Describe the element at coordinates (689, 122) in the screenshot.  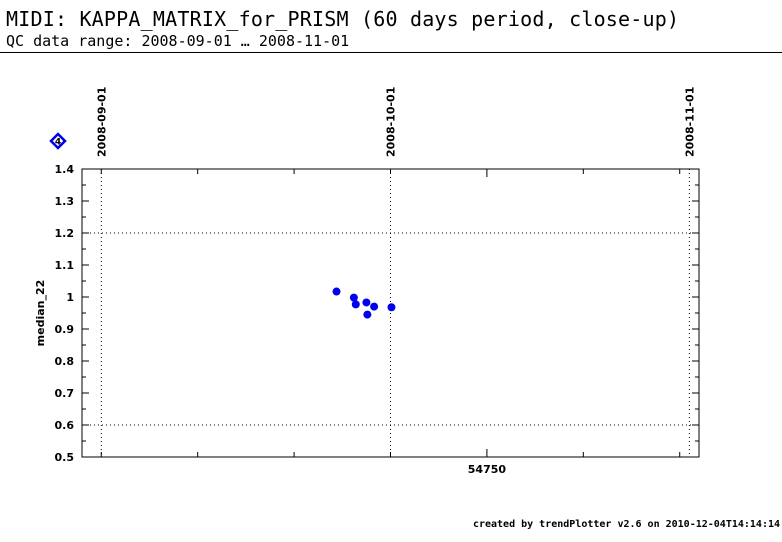
I see `date-label: 2008-11-01` at that location.